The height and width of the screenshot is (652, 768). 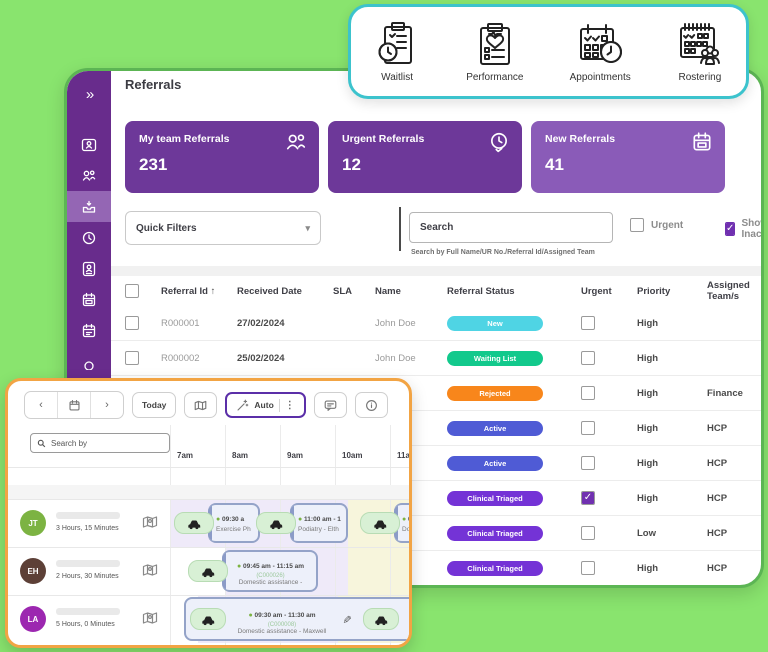 I want to click on appointment-card: ● 09:30 a Exercise Ph, so click(x=217, y=523).